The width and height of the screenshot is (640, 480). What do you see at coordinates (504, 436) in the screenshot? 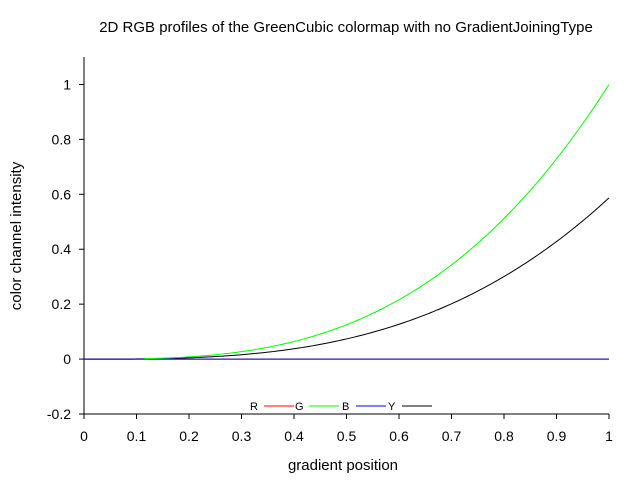
I see `x-tick-label: 0.8` at bounding box center [504, 436].